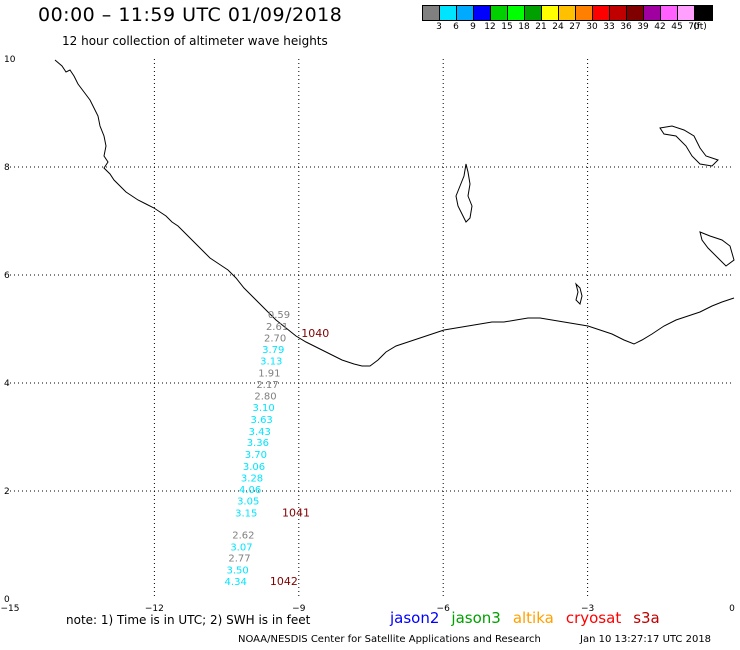  I want to click on x-tick-label: −12, so click(154, 609).